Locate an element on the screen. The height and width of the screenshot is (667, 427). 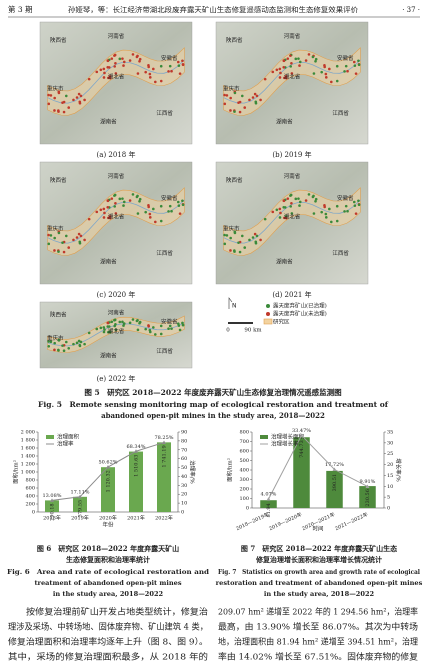
figure-caption-en: in the study area, 2018—2022 is located at coordinates (319, 594).